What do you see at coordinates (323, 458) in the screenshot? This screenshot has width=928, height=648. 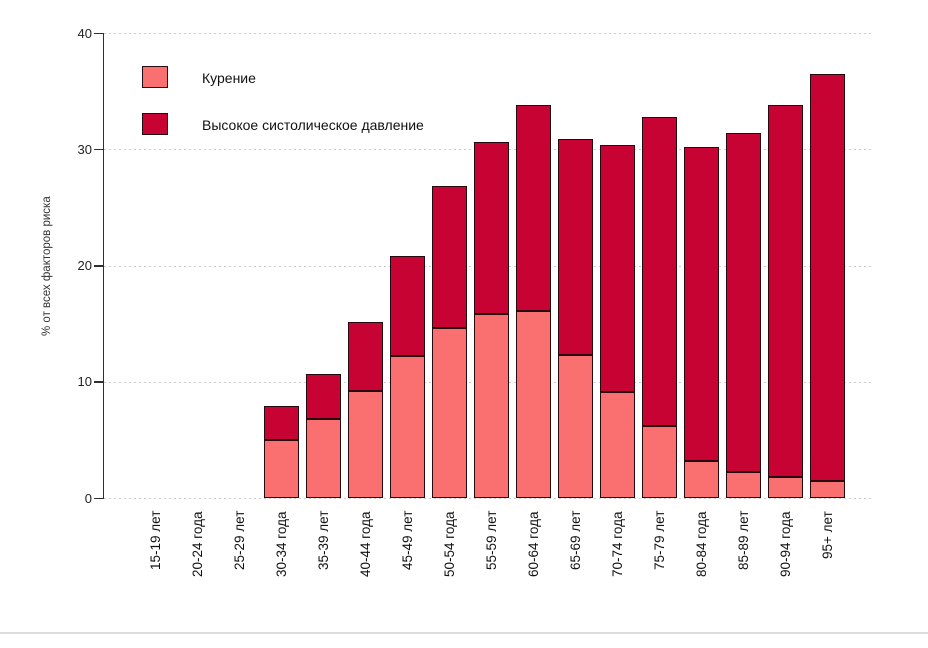 I see `bar-segment-smoking-35-39-лет` at bounding box center [323, 458].